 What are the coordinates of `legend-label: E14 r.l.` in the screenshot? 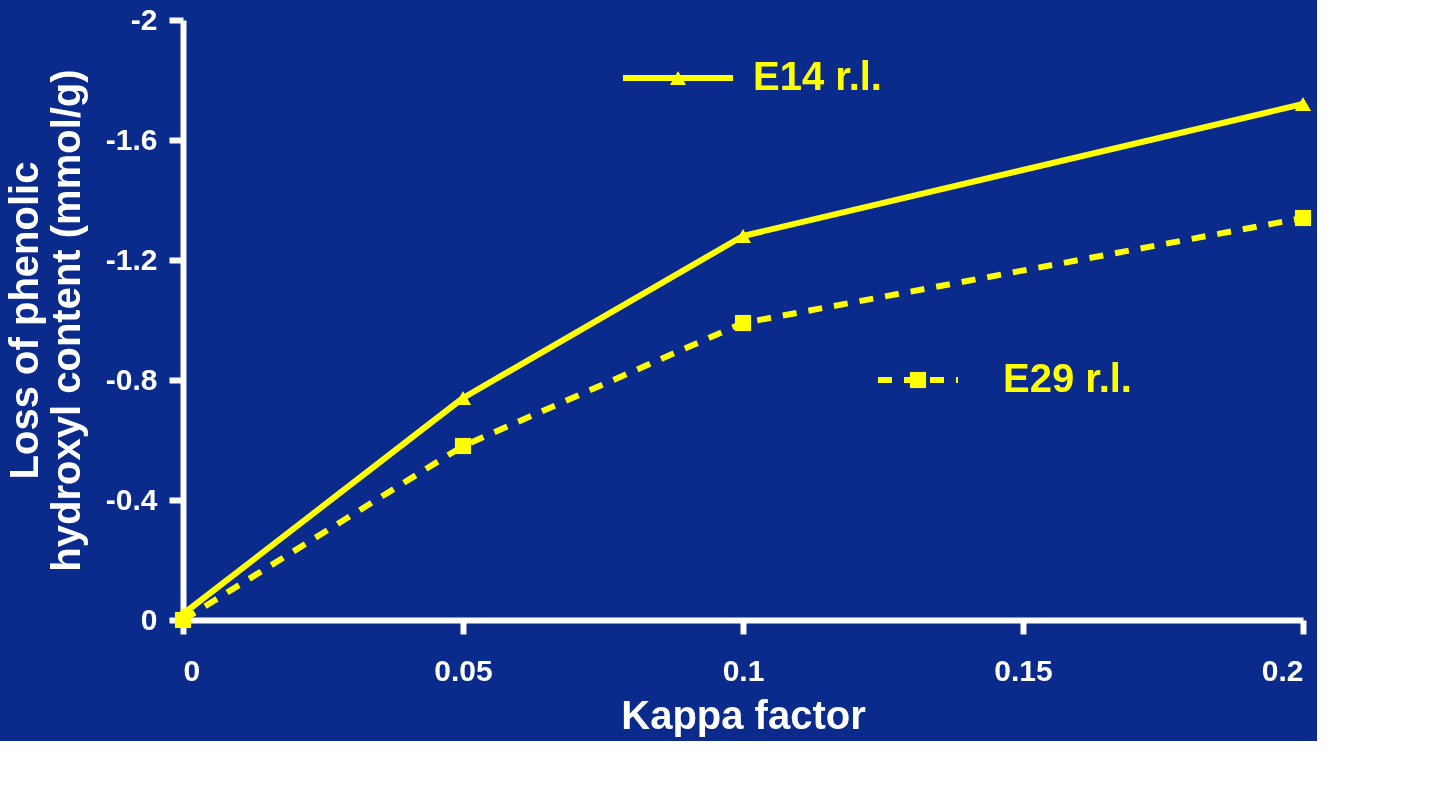 It's located at (817, 76).